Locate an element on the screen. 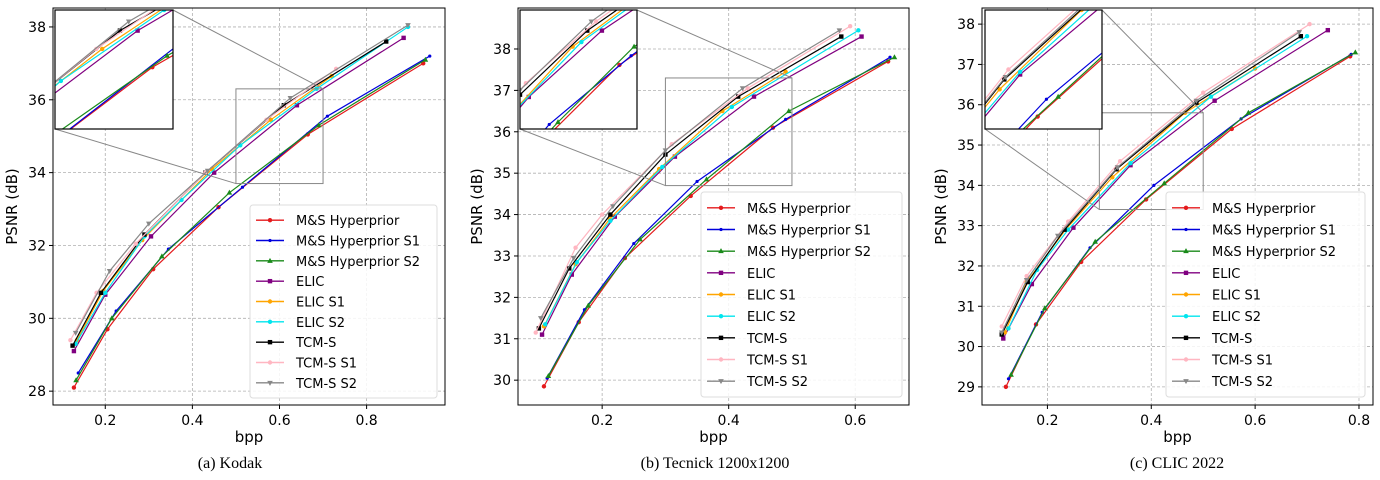  inset-series-tcm-s is located at coordinates (1013, 83).